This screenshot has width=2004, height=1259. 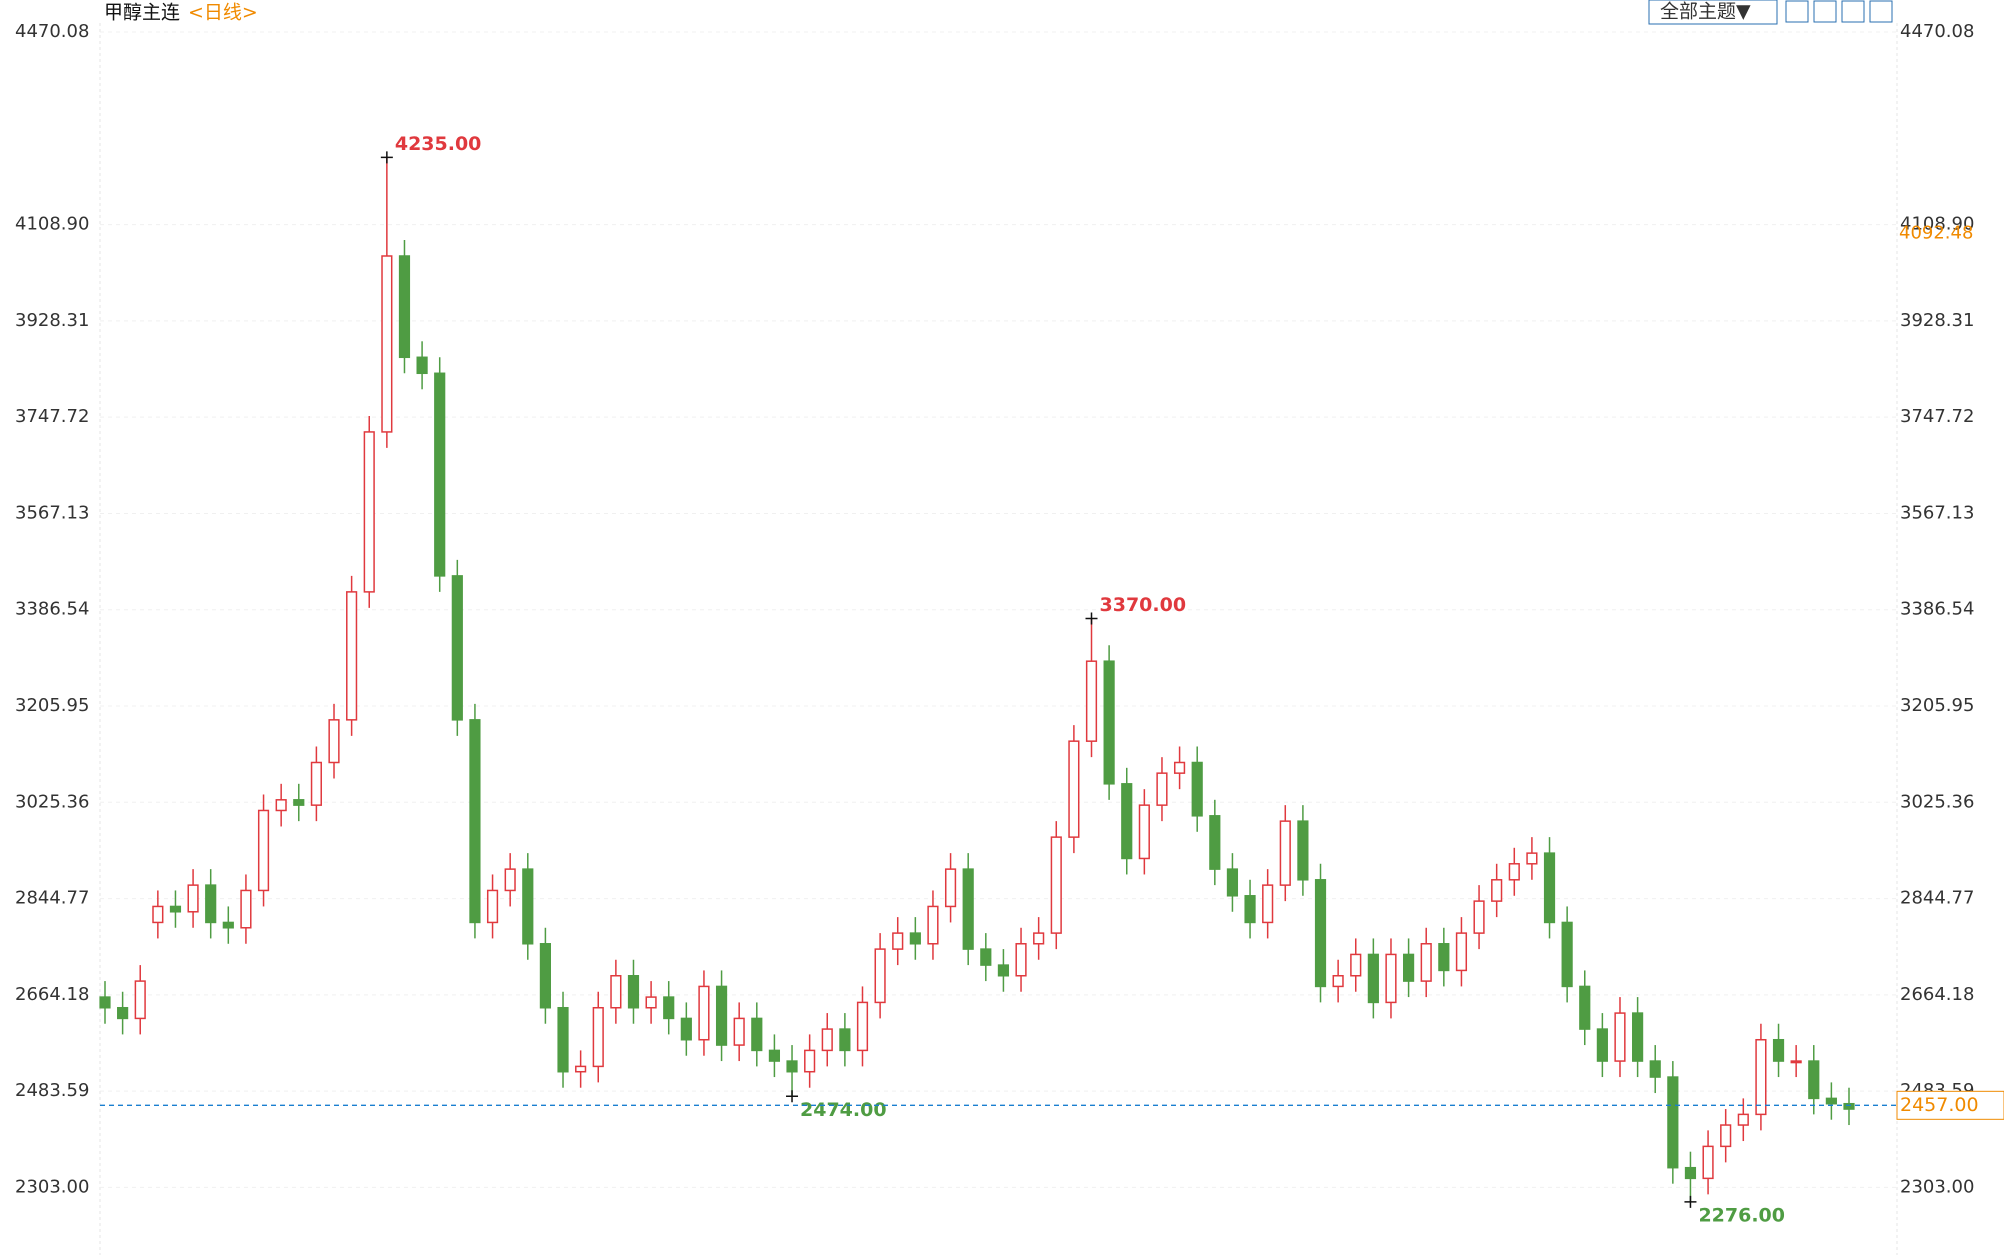 What do you see at coordinates (1839, 11) in the screenshot?
I see `toolbar` at bounding box center [1839, 11].